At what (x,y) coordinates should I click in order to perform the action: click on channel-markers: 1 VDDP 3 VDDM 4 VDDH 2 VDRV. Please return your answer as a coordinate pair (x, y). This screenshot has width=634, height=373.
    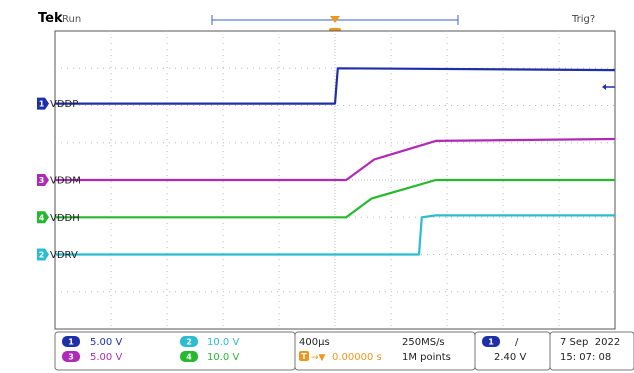
    Looking at the image, I should click on (59, 179).